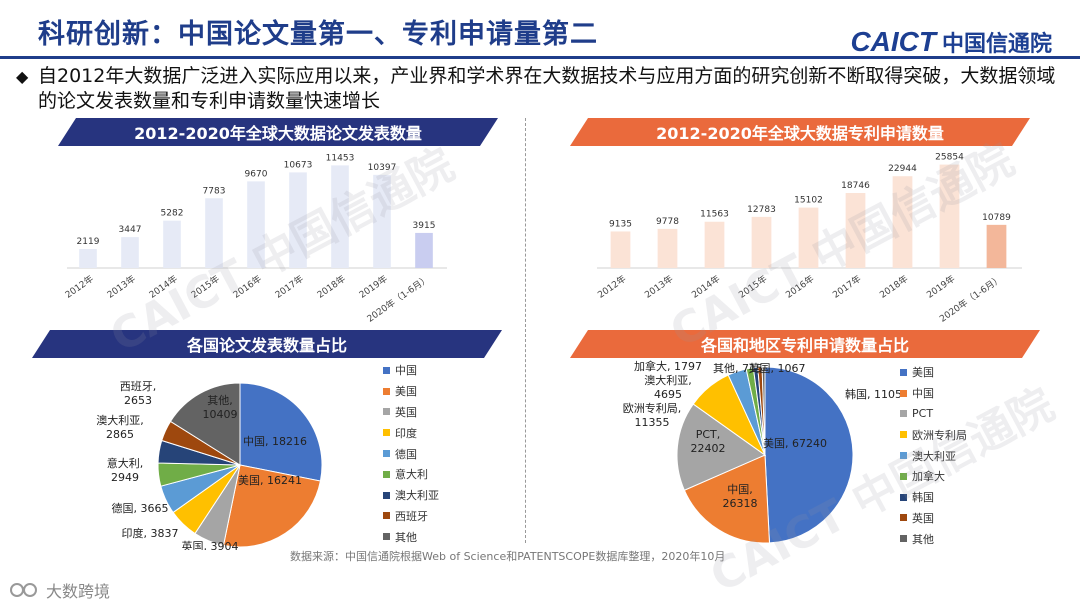 The image size is (1080, 608). I want to click on page-title: 科研创新：中国论文量第一、专利申请量第二, so click(318, 34).